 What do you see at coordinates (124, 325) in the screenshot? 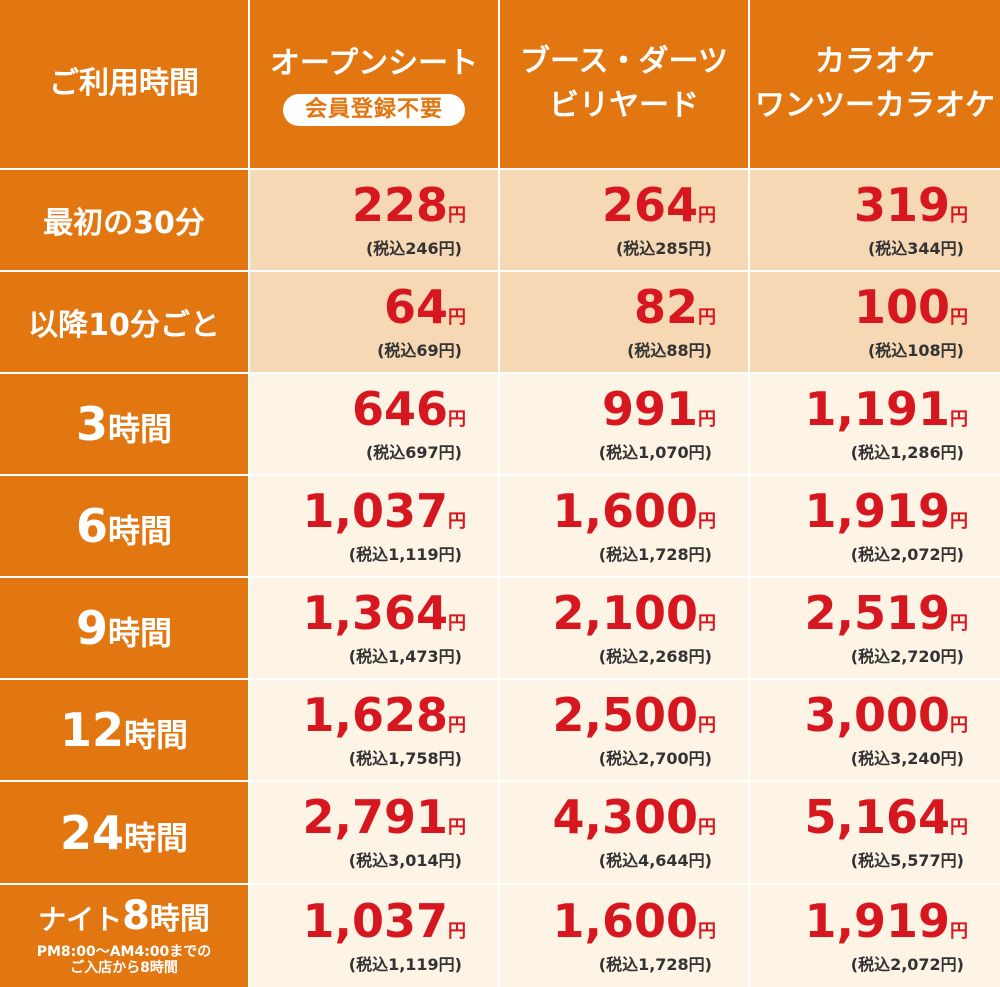
I see `row-label-text: 以降10分ごと` at bounding box center [124, 325].